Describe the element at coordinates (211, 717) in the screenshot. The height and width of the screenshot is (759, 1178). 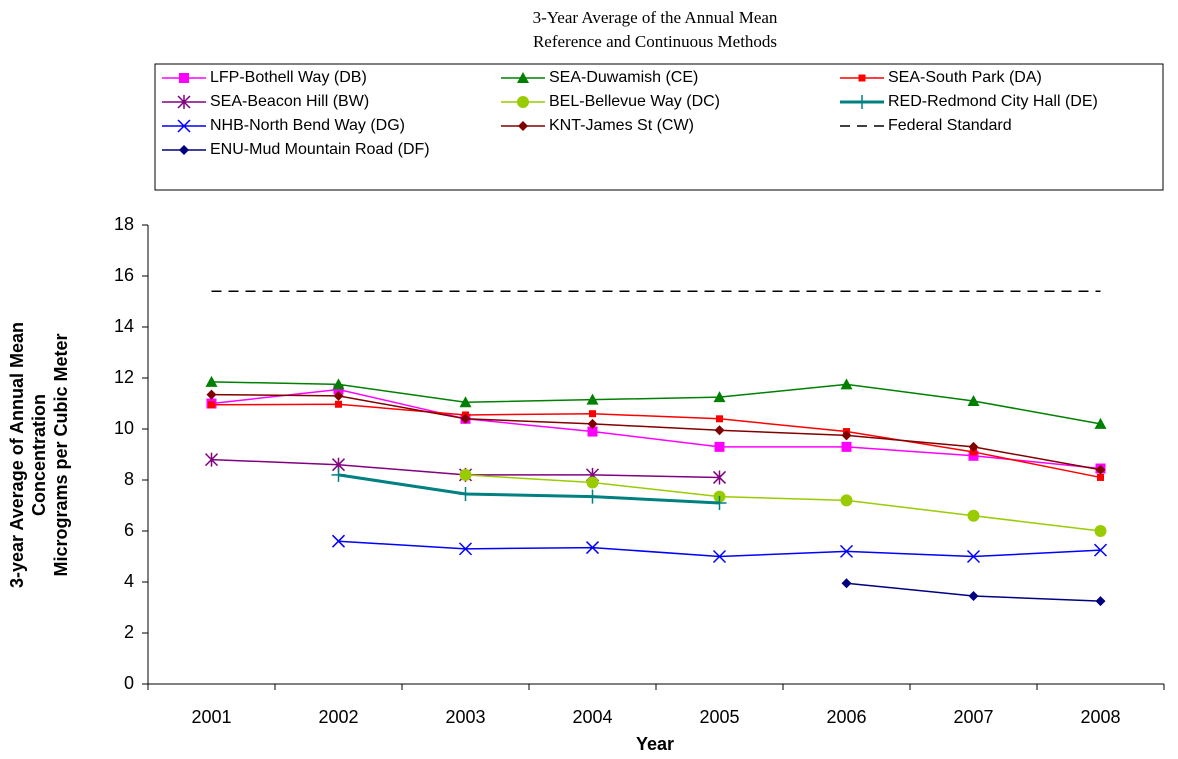
I see `x-tick-label: 2001` at that location.